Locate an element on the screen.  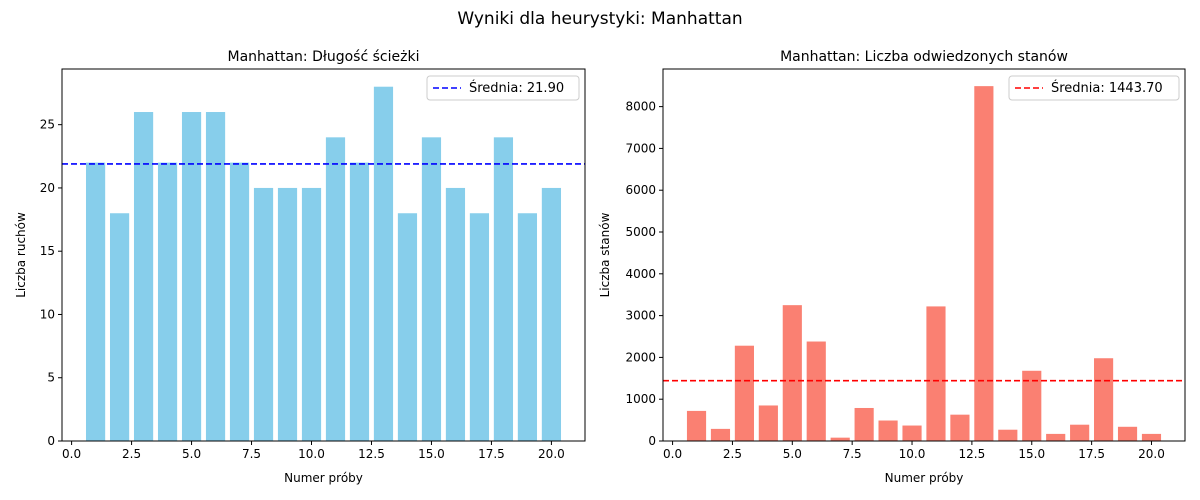
y-tick-label: 3000 is located at coordinates (640, 316).